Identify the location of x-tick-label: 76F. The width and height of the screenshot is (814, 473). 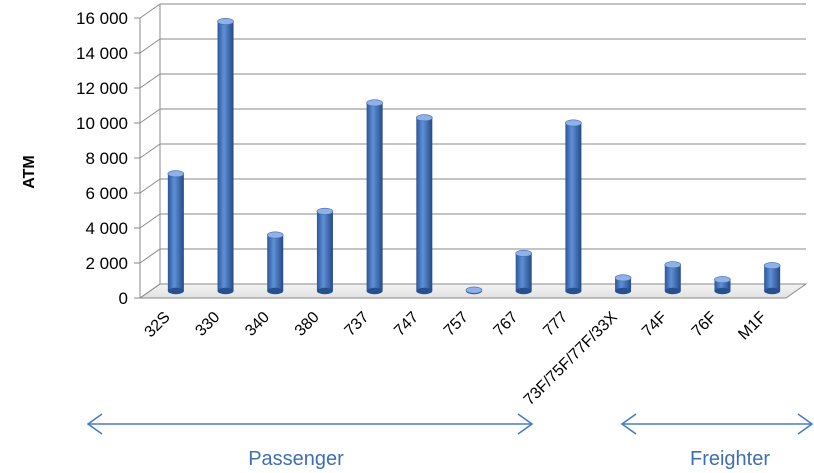
(705, 325).